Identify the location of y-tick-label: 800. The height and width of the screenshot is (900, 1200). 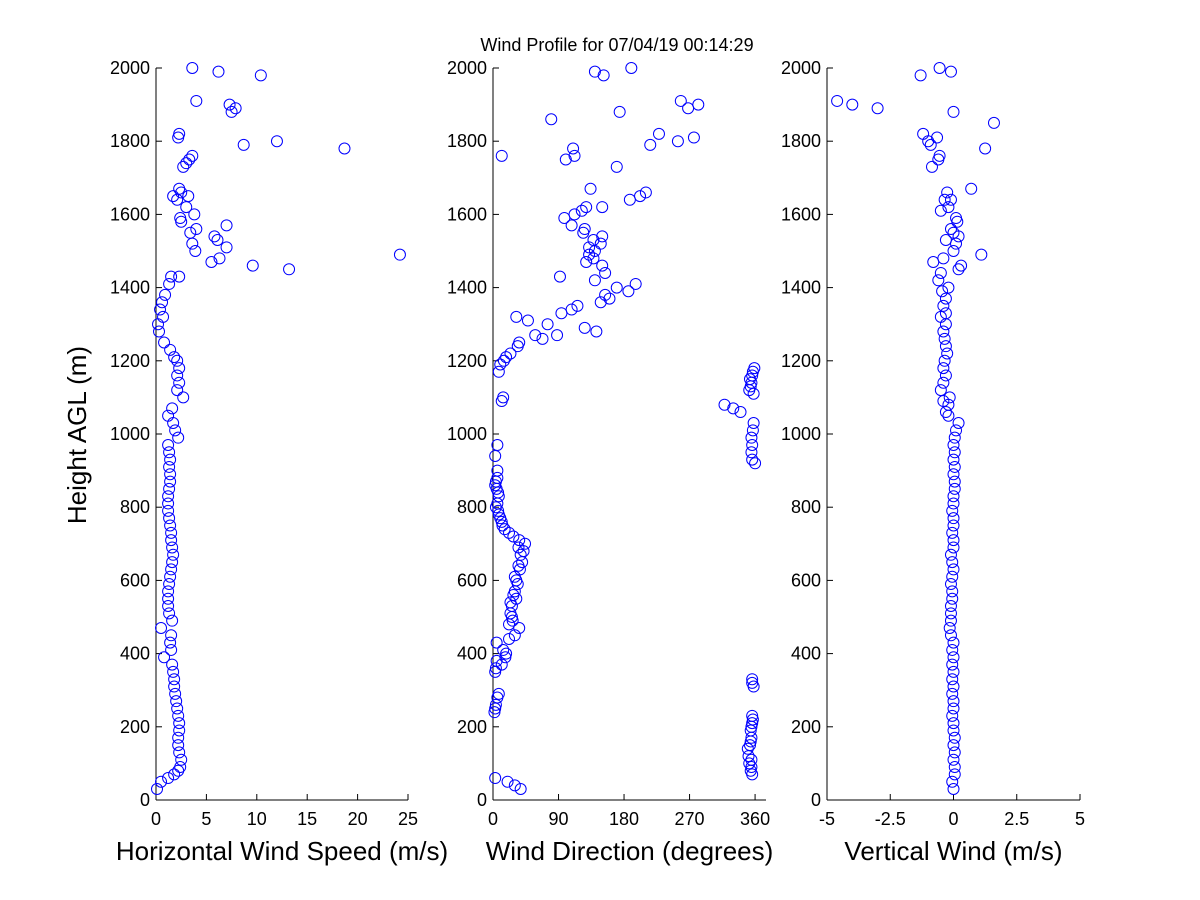
(135, 507).